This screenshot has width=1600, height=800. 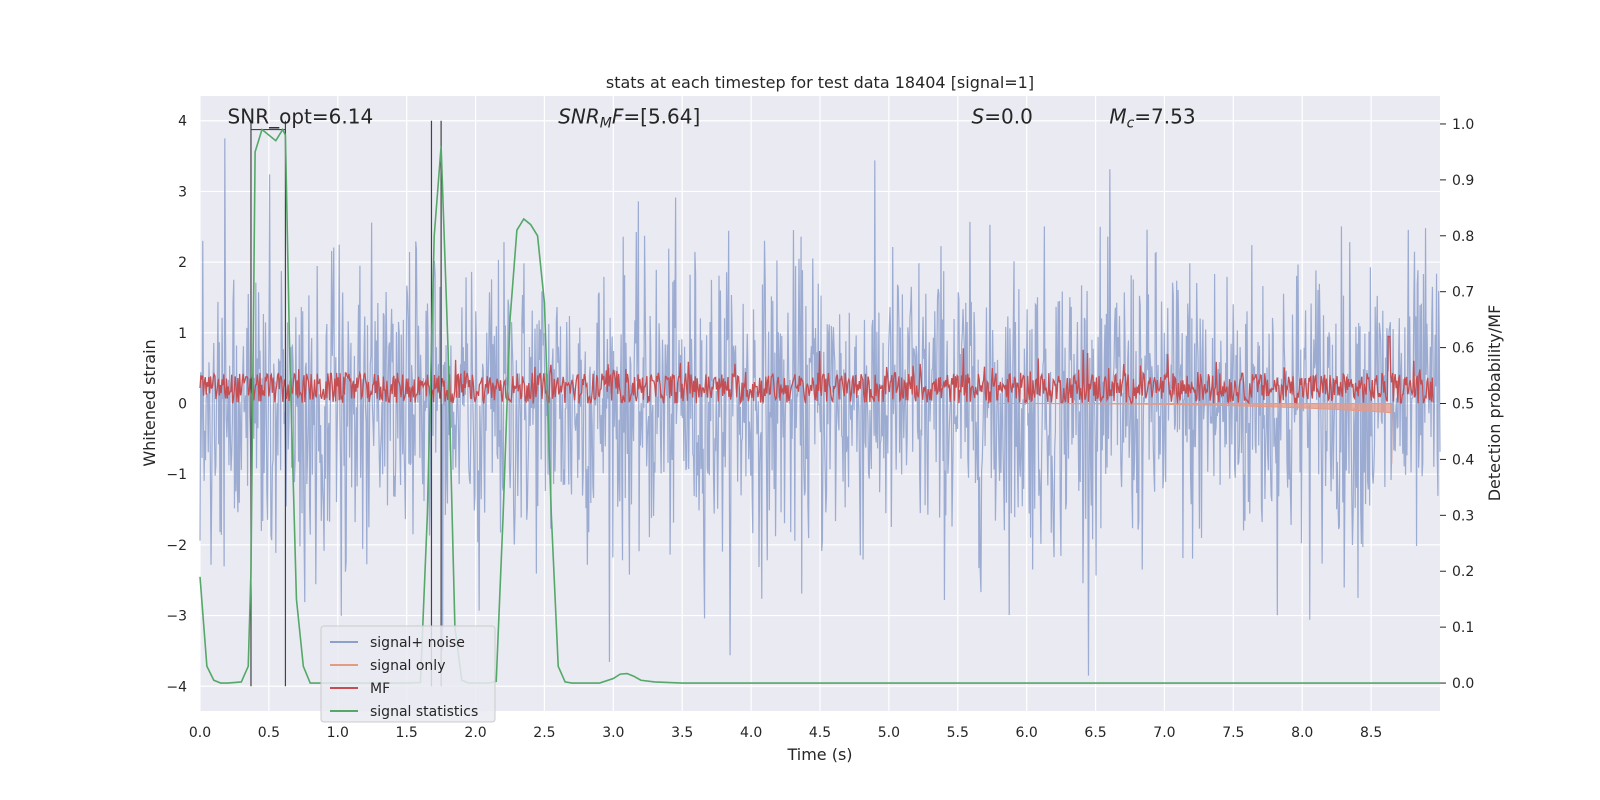 I want to click on annotation-1: SNRMF=[5.64], so click(x=629, y=118).